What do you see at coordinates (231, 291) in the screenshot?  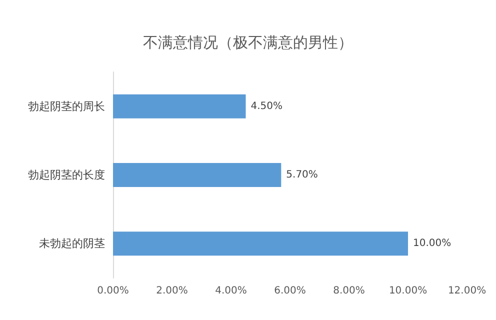 I see `x-tick-label: 4.00%` at bounding box center [231, 291].